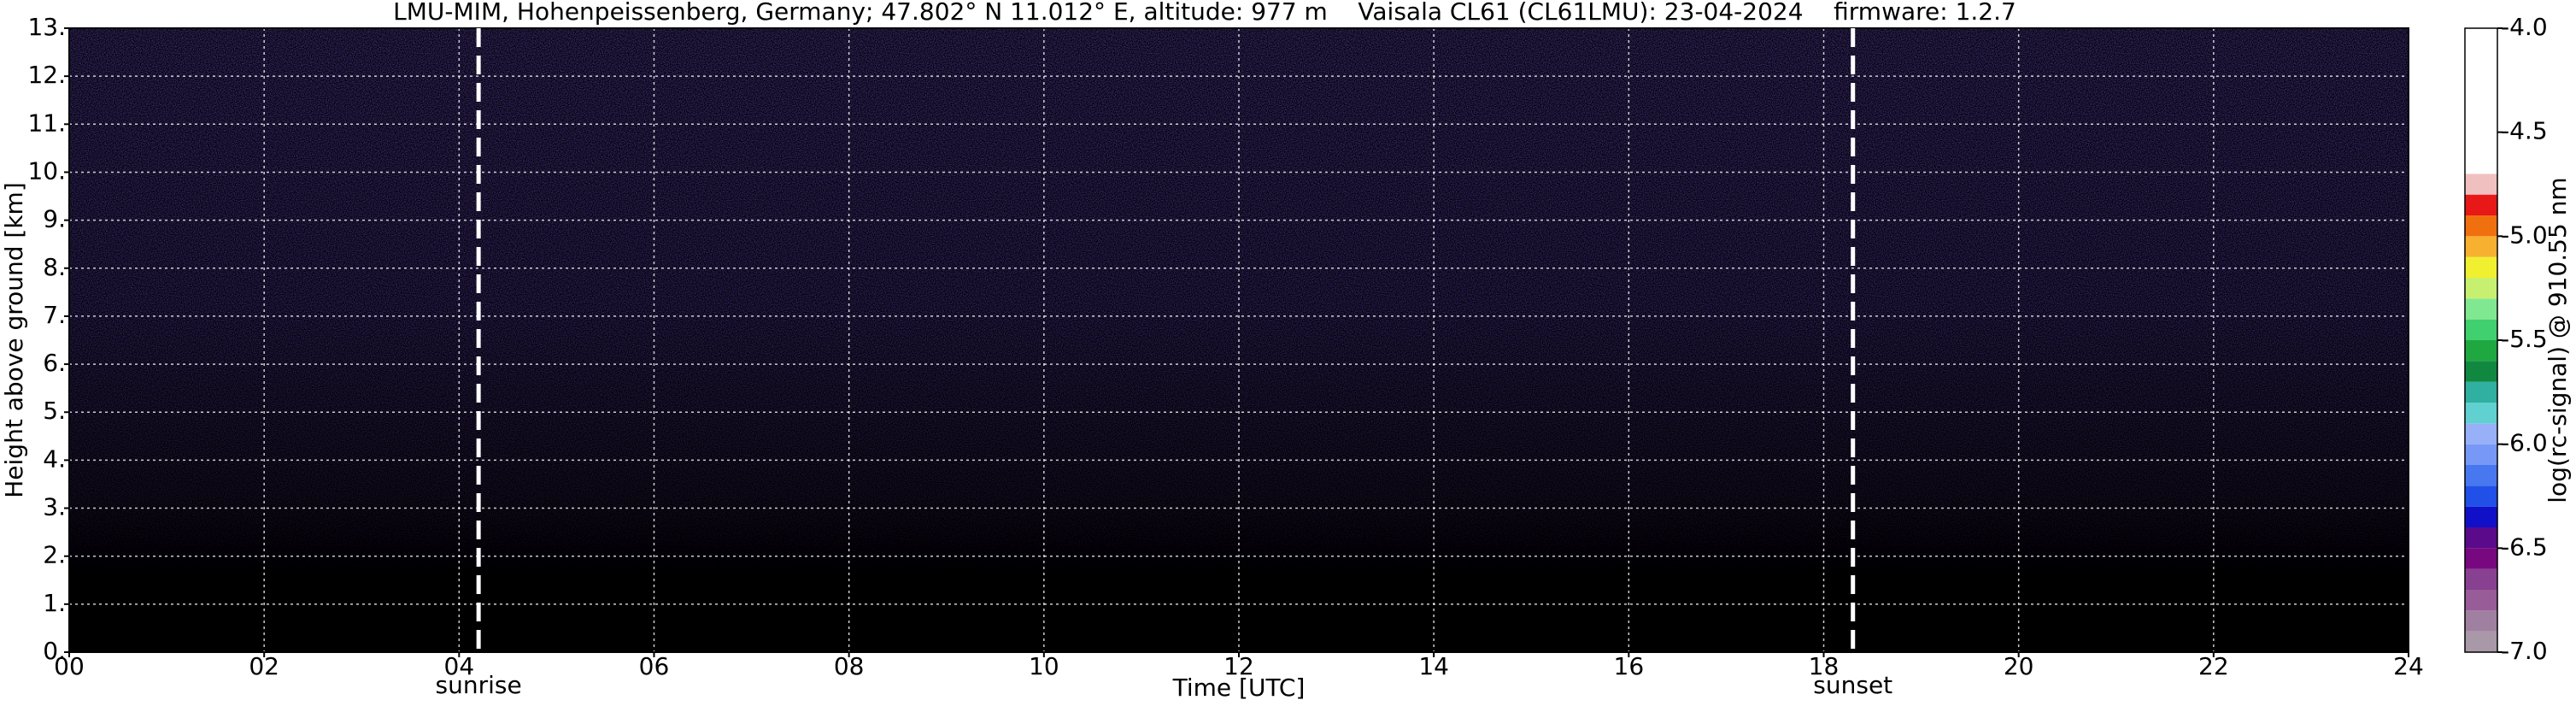 Image resolution: width=2576 pixels, height=706 pixels. What do you see at coordinates (54, 458) in the screenshot?
I see `y-tick-label: 4.` at bounding box center [54, 458].